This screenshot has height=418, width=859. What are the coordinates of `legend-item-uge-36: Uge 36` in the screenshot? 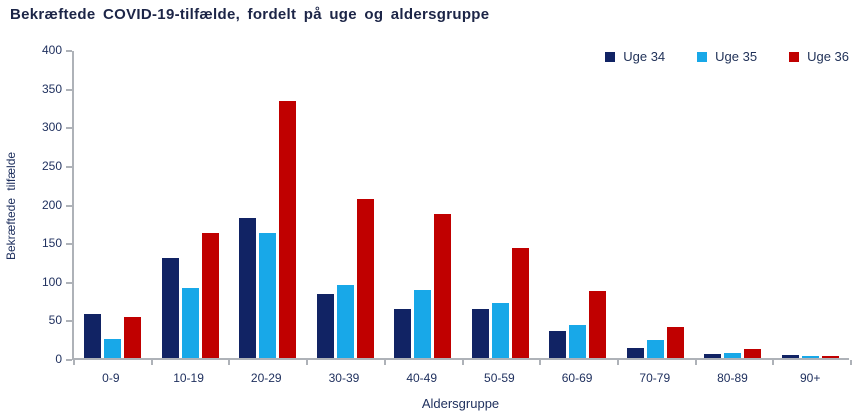 It's located at (819, 56).